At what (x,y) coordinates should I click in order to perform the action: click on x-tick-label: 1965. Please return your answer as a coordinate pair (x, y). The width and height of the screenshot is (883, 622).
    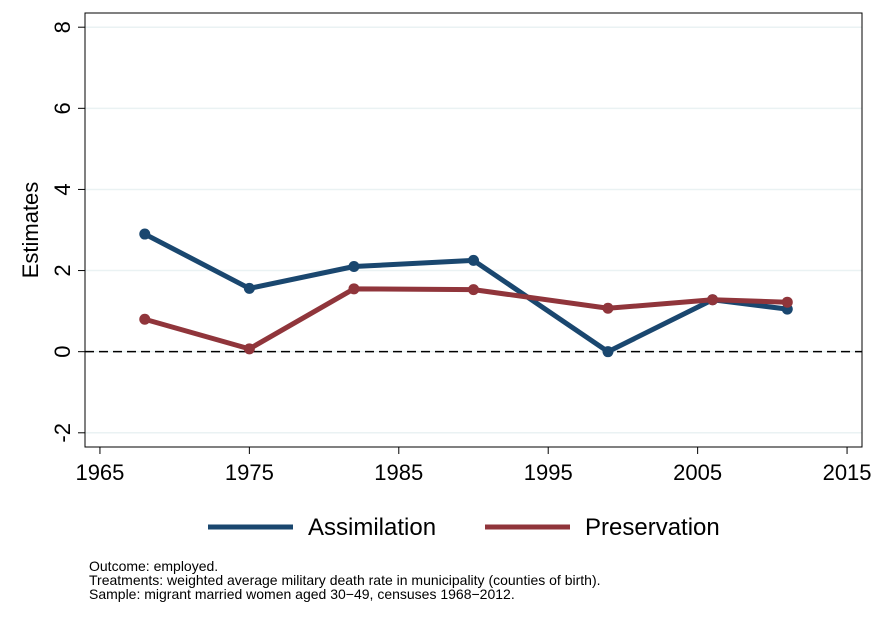
    Looking at the image, I should click on (99, 472).